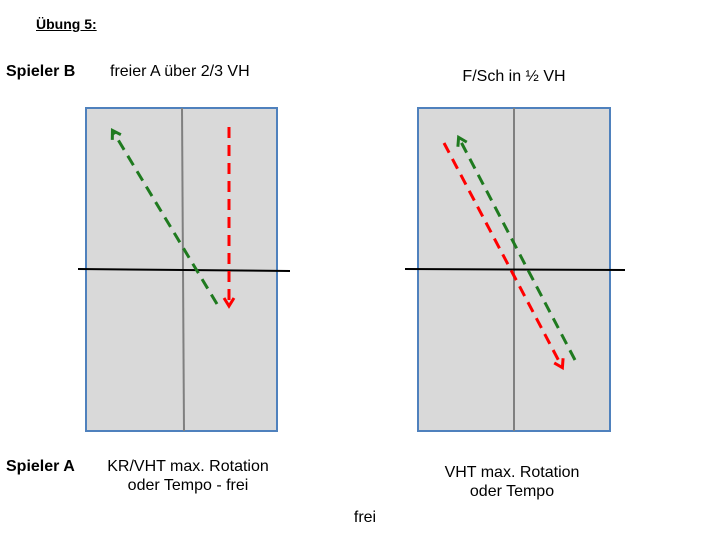  I want to click on exercise-title: Übung 5:, so click(66, 24).